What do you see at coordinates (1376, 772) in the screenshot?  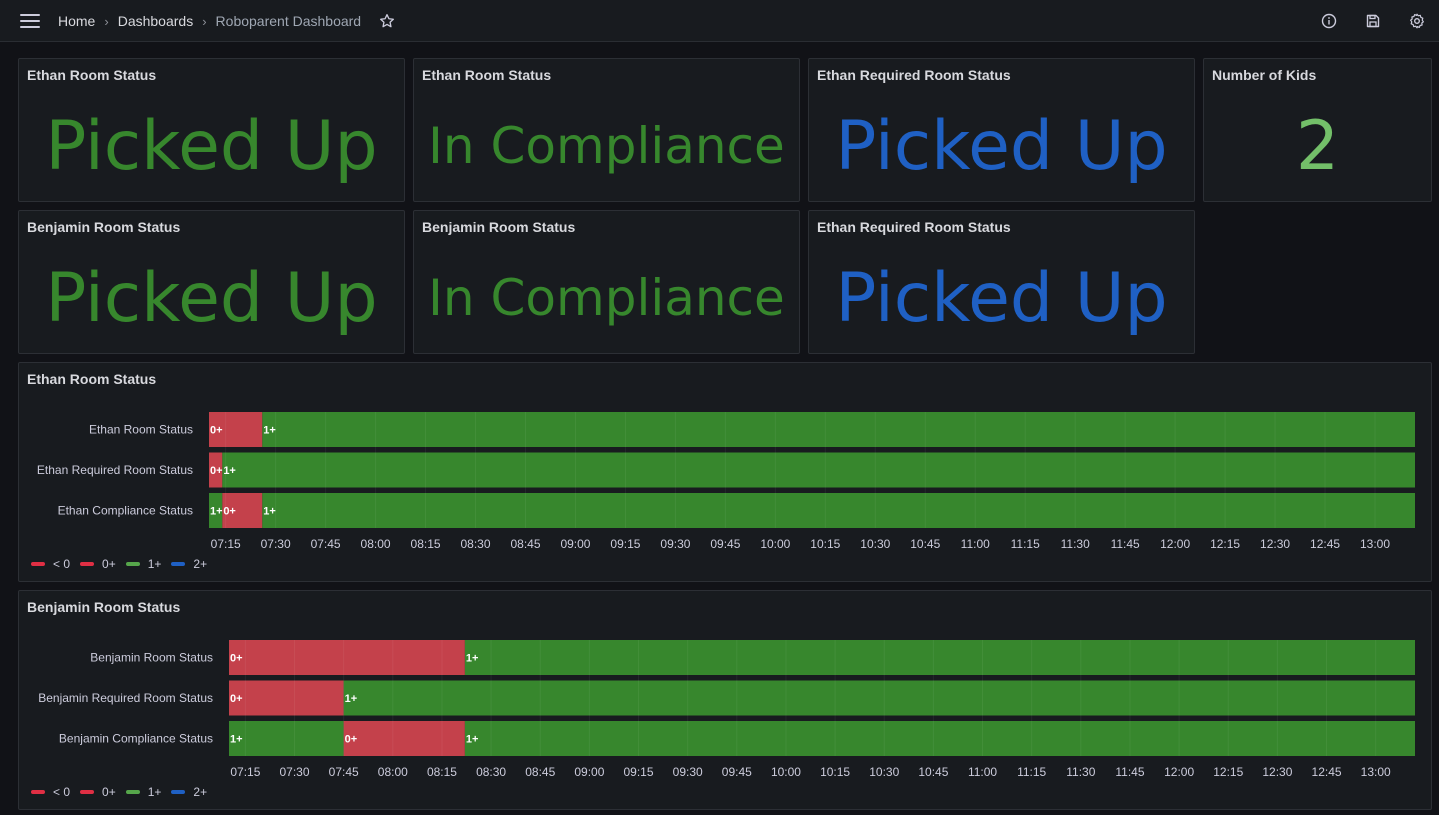 I see `x-tick-label: 13:00` at bounding box center [1376, 772].